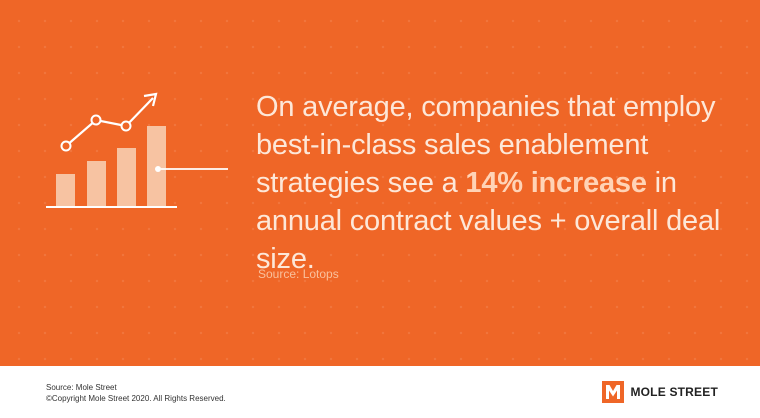 The width and height of the screenshot is (760, 418). What do you see at coordinates (613, 392) in the screenshot?
I see `mole-street-logo-icon` at bounding box center [613, 392].